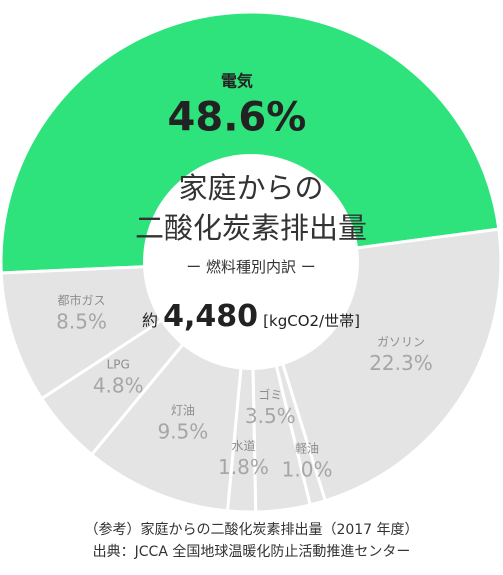 This screenshot has height=575, width=503. What do you see at coordinates (270, 394) in the screenshot?
I see `slice-name-3: ゴミ` at bounding box center [270, 394].